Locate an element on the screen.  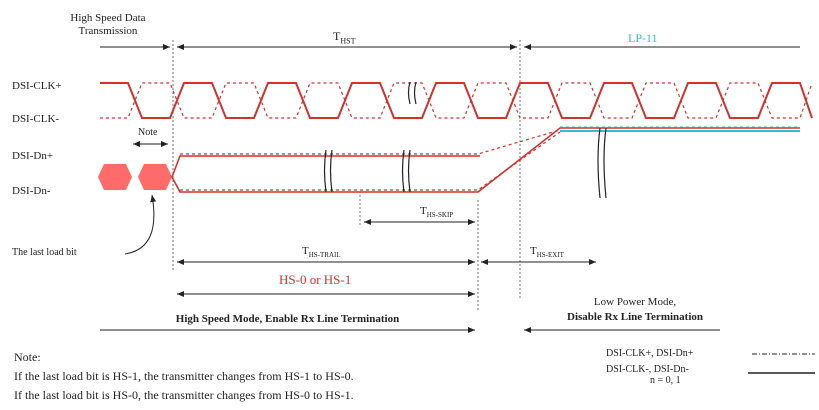
lp-mode-label-line1: Low Power Mode, is located at coordinates (635, 302).